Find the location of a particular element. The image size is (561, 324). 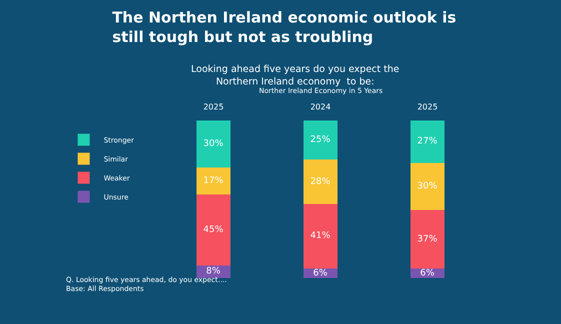

data-label: 25% is located at coordinates (320, 140).